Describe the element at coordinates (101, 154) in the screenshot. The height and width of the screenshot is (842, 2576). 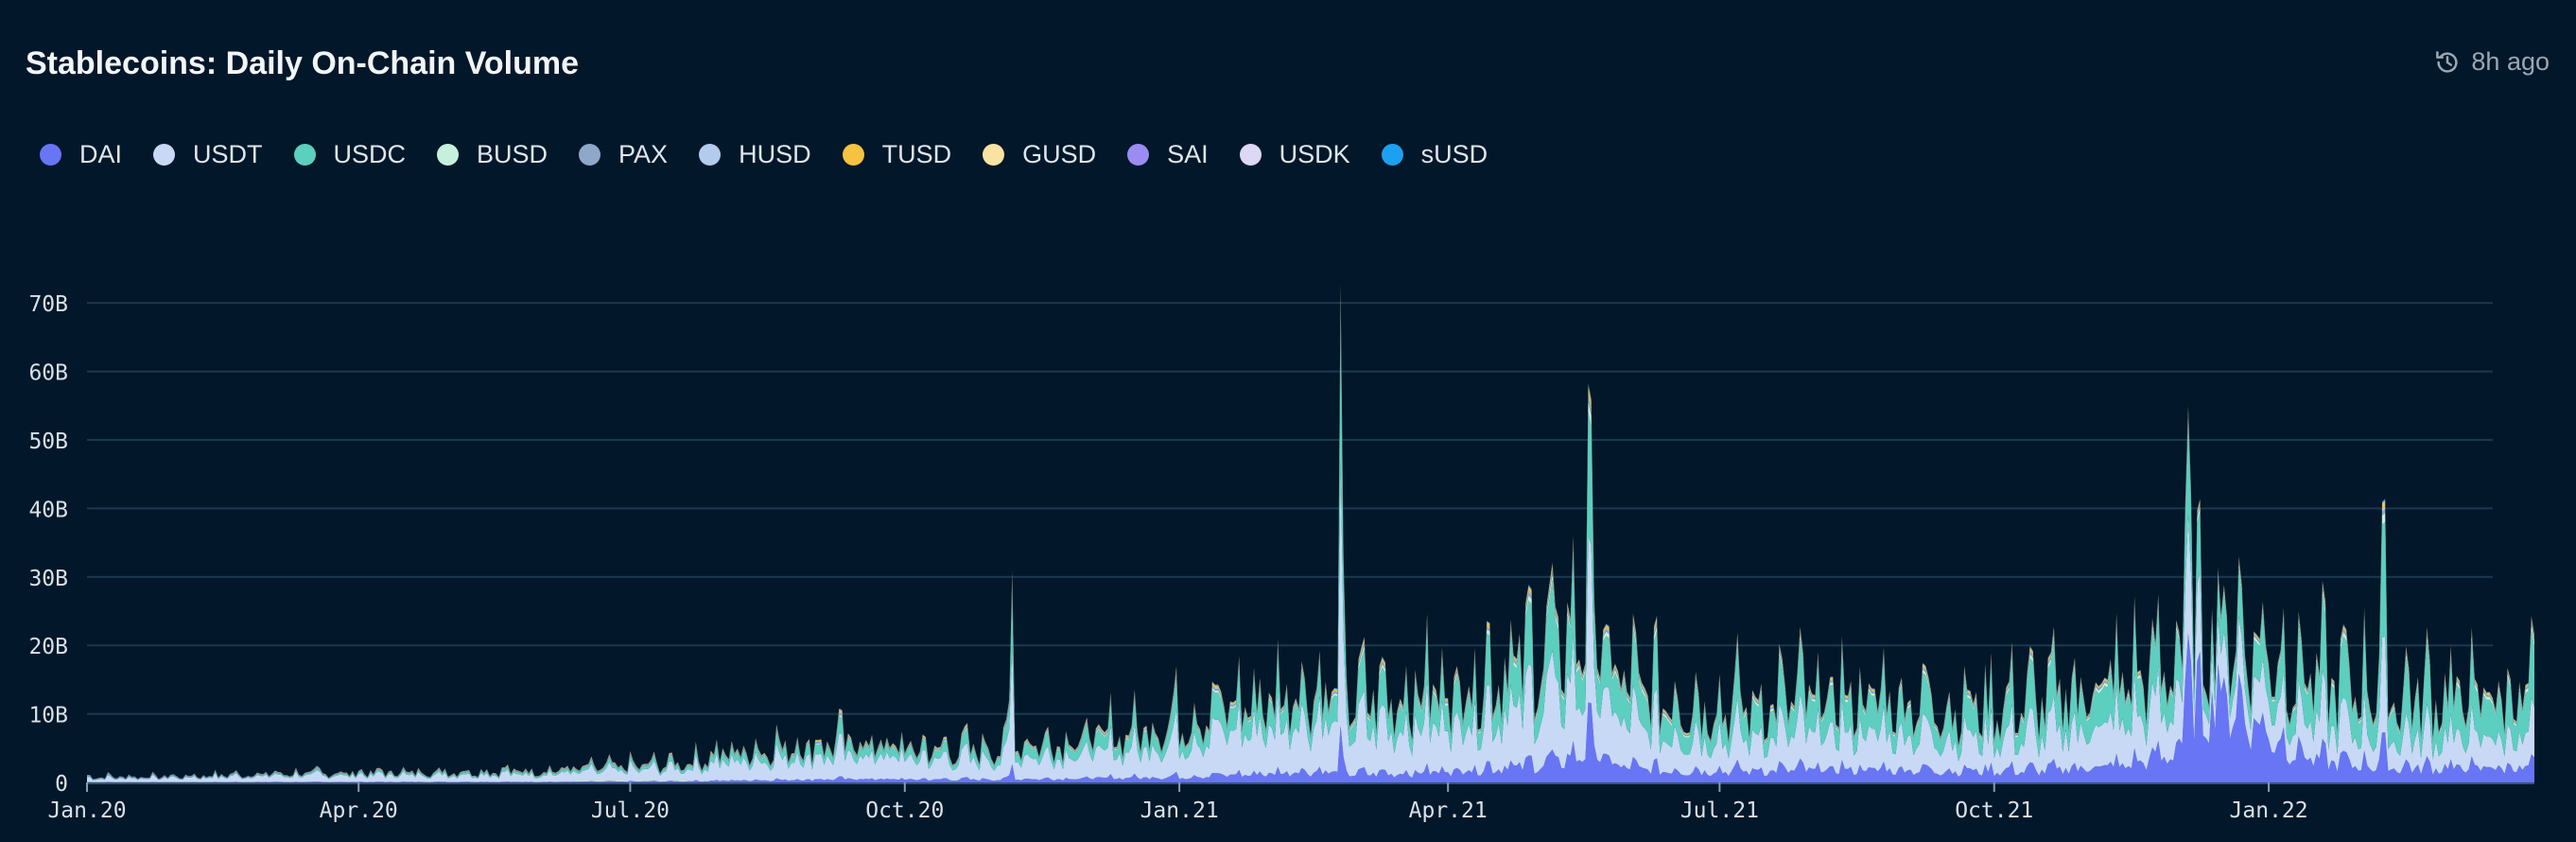
I see `legend-label: DAI` at that location.